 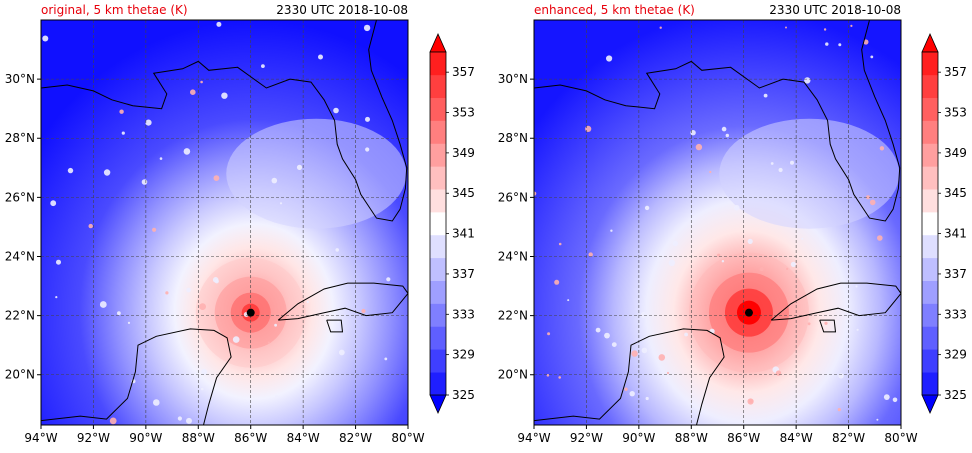 I want to click on colorbar-frame, so click(x=930, y=223).